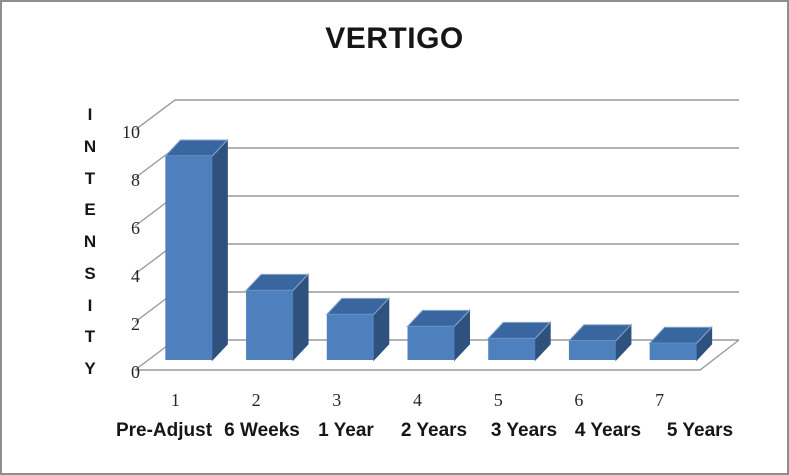  What do you see at coordinates (434, 430) in the screenshot?
I see `x-category-label: 2 Years` at bounding box center [434, 430].